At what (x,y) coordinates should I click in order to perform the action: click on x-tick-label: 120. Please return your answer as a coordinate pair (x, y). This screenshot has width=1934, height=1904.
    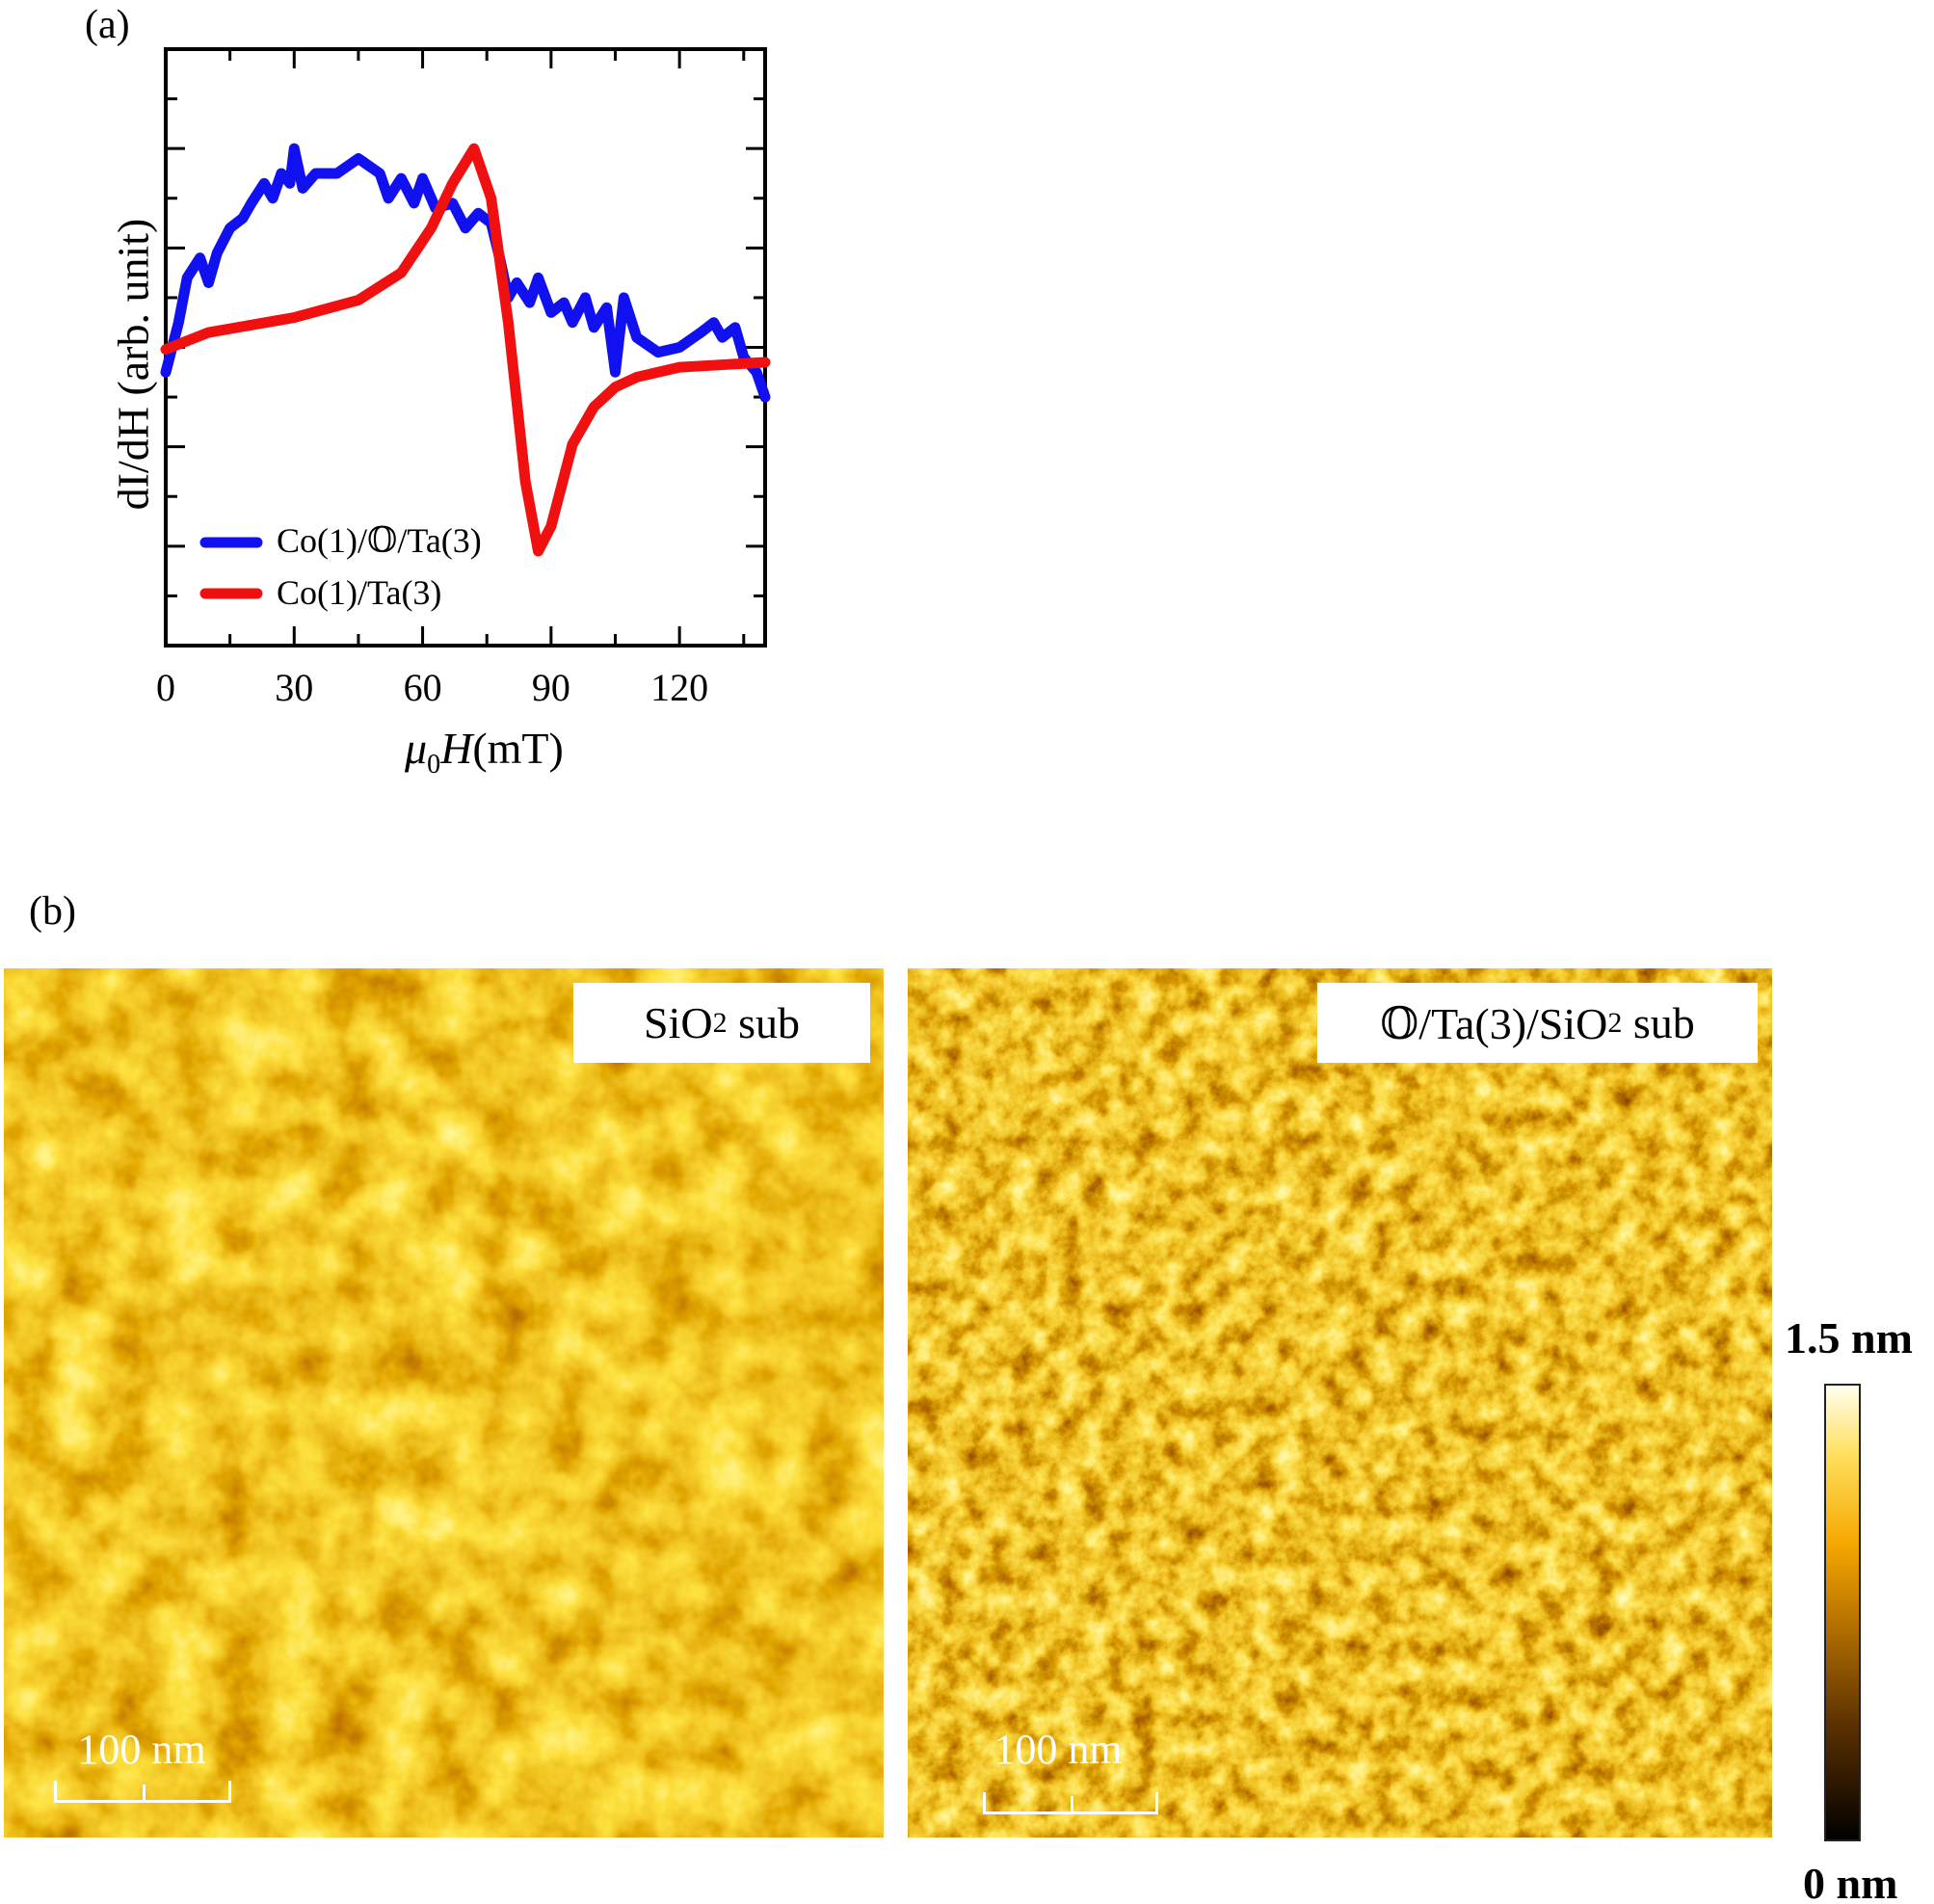
    Looking at the image, I should click on (679, 687).